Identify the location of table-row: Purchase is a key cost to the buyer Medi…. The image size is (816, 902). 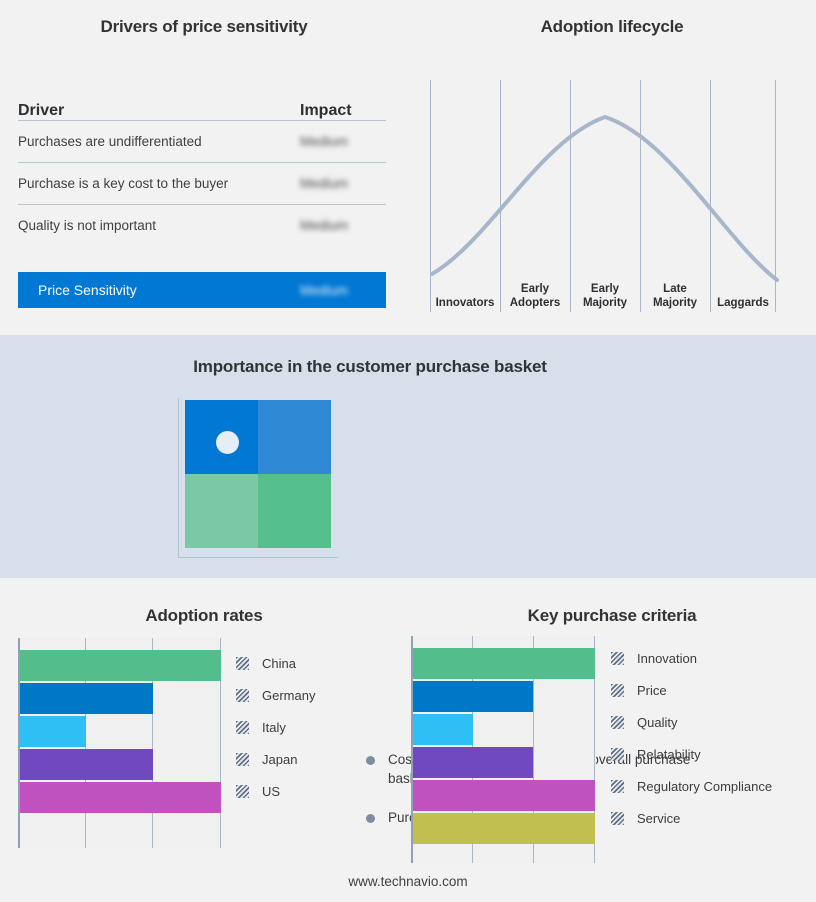
(202, 184).